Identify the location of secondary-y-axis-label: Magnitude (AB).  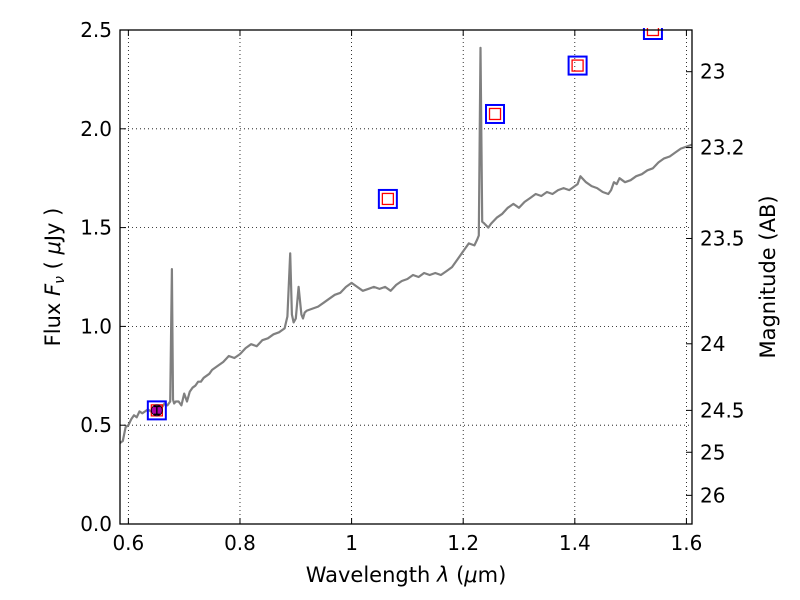
(768, 276).